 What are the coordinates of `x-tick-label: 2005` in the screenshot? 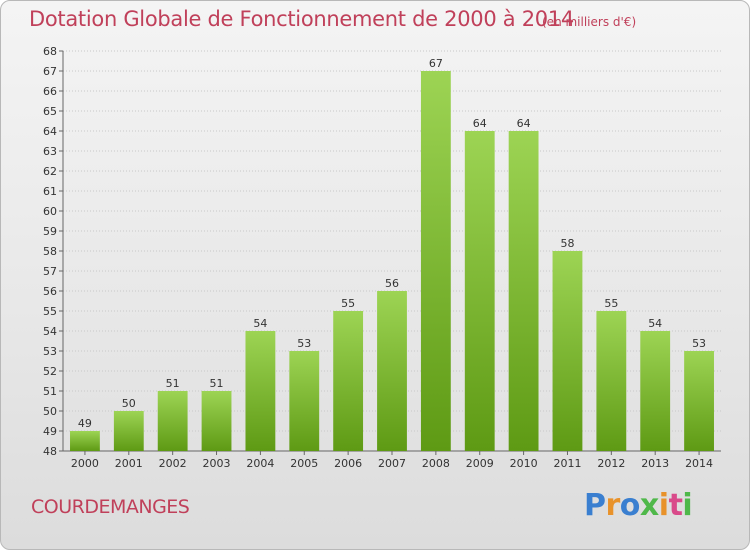 It's located at (304, 463).